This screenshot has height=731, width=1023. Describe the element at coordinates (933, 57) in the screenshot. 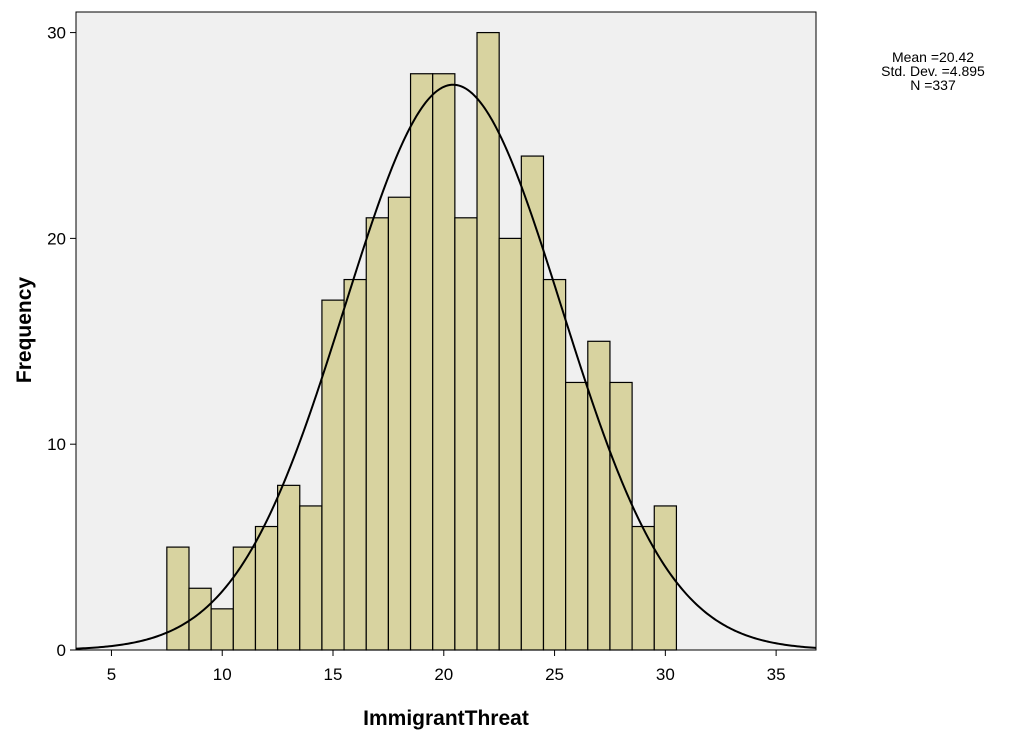

I see `mean-stat: Mean =20.42` at that location.